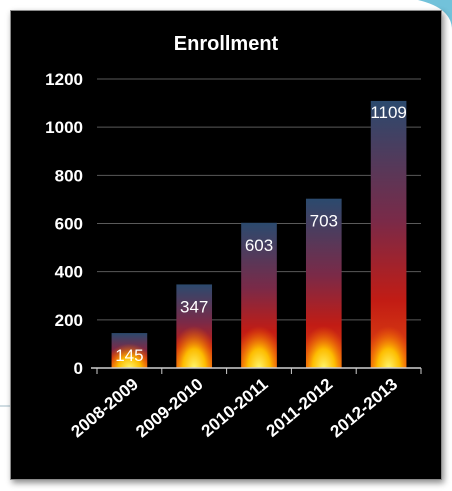  I want to click on y-tick-label: 800, so click(69, 175).